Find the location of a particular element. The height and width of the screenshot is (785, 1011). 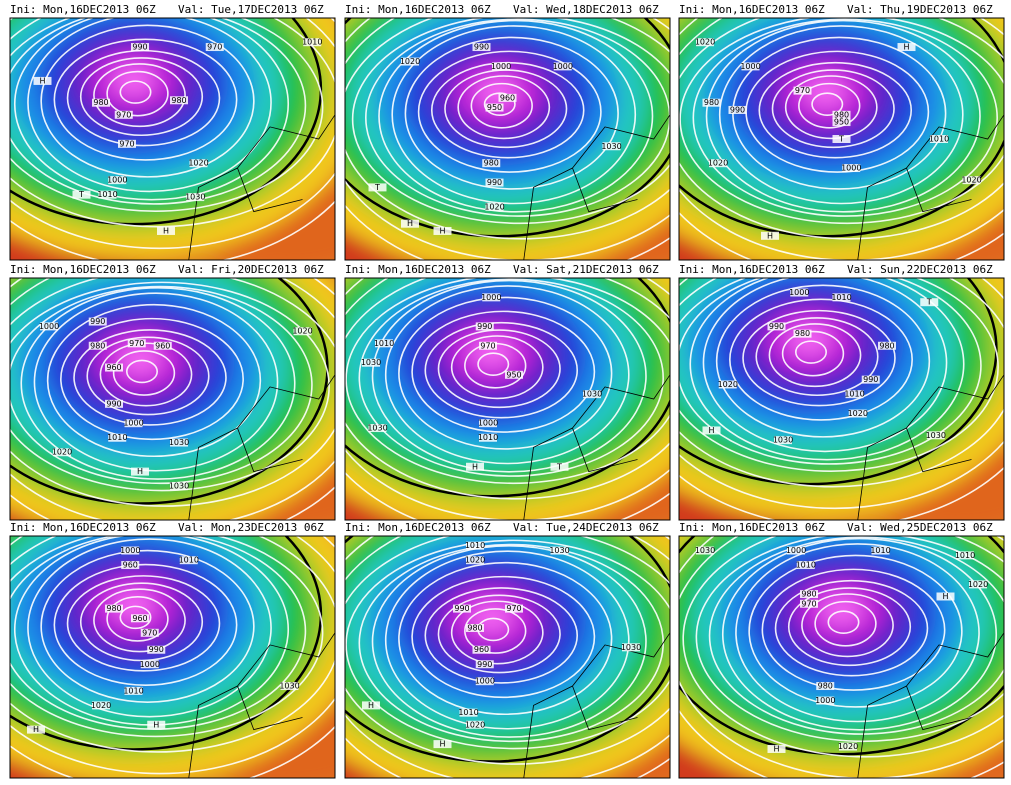

contour-label: T is located at coordinates (841, 139).